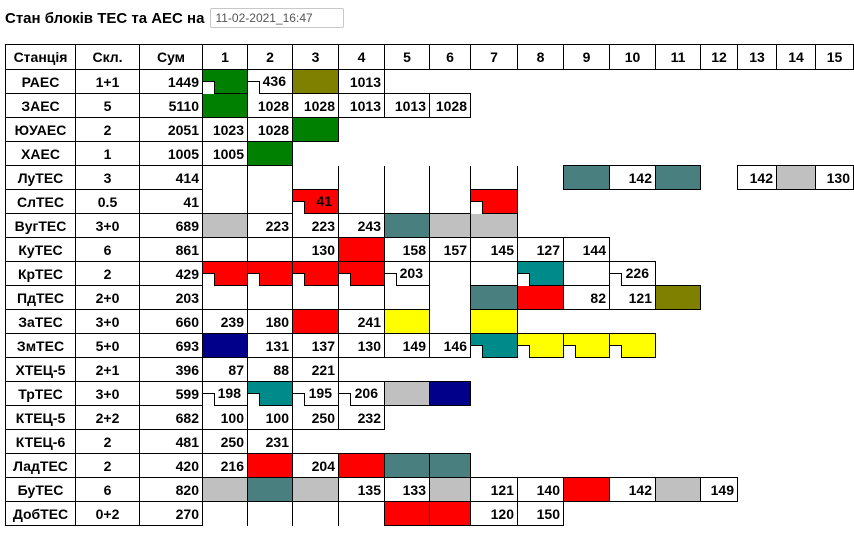 The image size is (854, 558). What do you see at coordinates (361, 57) in the screenshot?
I see `column-header: 4` at bounding box center [361, 57].